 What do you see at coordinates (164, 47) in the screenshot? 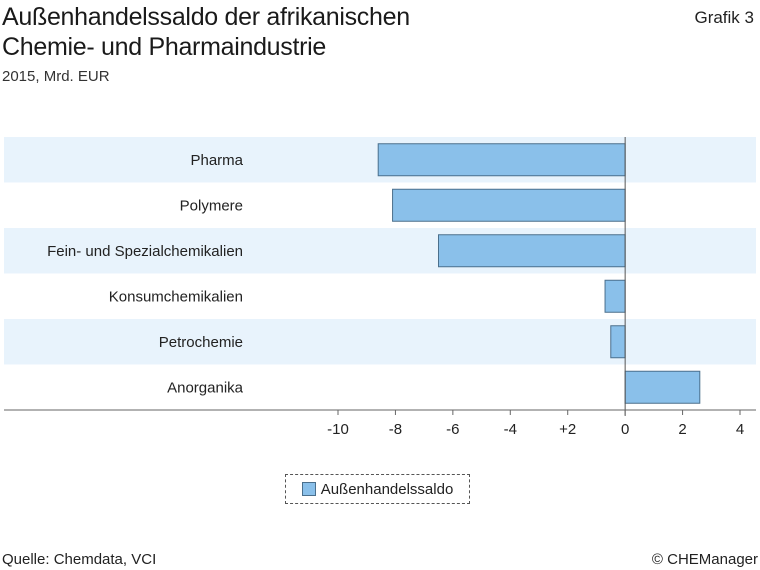
I see `chart-title-line-2: Chemie- und Pharmaindustrie` at bounding box center [164, 47].